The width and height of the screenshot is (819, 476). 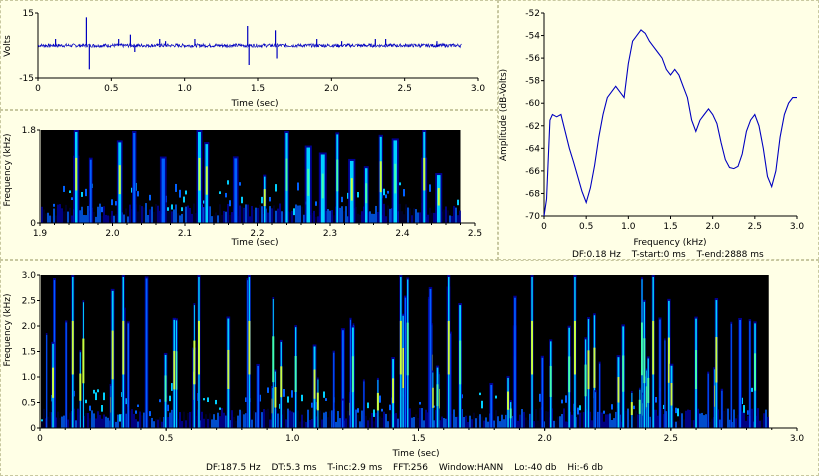 What do you see at coordinates (532, 14) in the screenshot?
I see `spectrum-y-tick-label: -52` at bounding box center [532, 14].